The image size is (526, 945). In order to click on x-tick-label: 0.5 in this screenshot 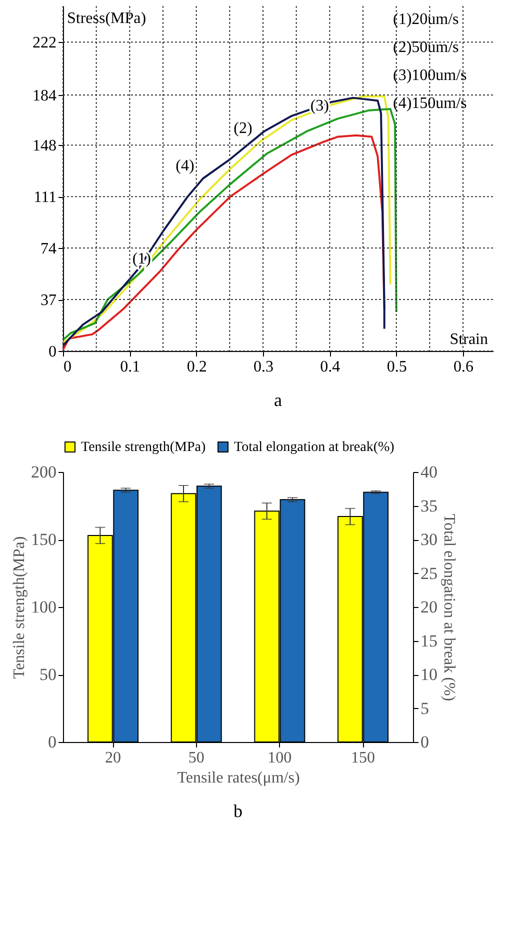, I will do `click(396, 367)`.